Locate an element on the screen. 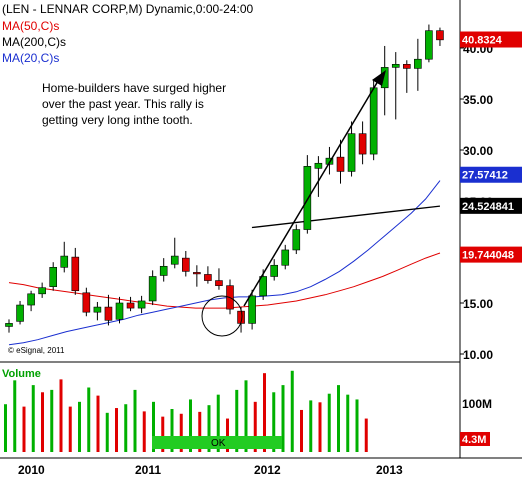 Image resolution: width=522 pixels, height=480 pixels. value-tags: 40.8324 27.57412 24.524841 19.744048 is located at coordinates (491, 147).